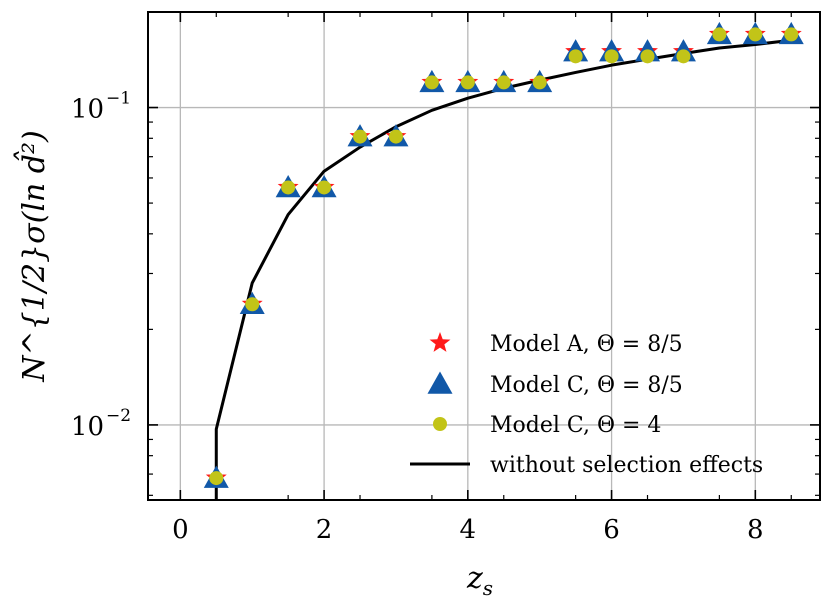  I want to click on legend-circle-marker, so click(440, 424).